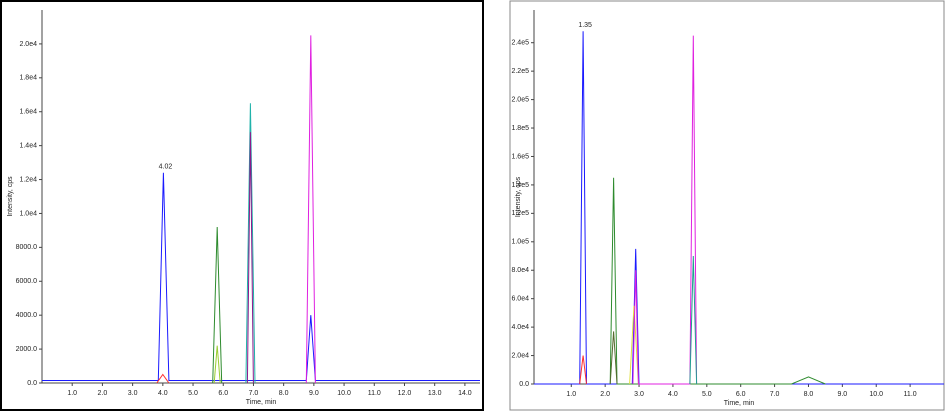 The width and height of the screenshot is (945, 411). Describe the element at coordinates (27, 349) in the screenshot. I see `y-tick-label: 2000.0` at that location.